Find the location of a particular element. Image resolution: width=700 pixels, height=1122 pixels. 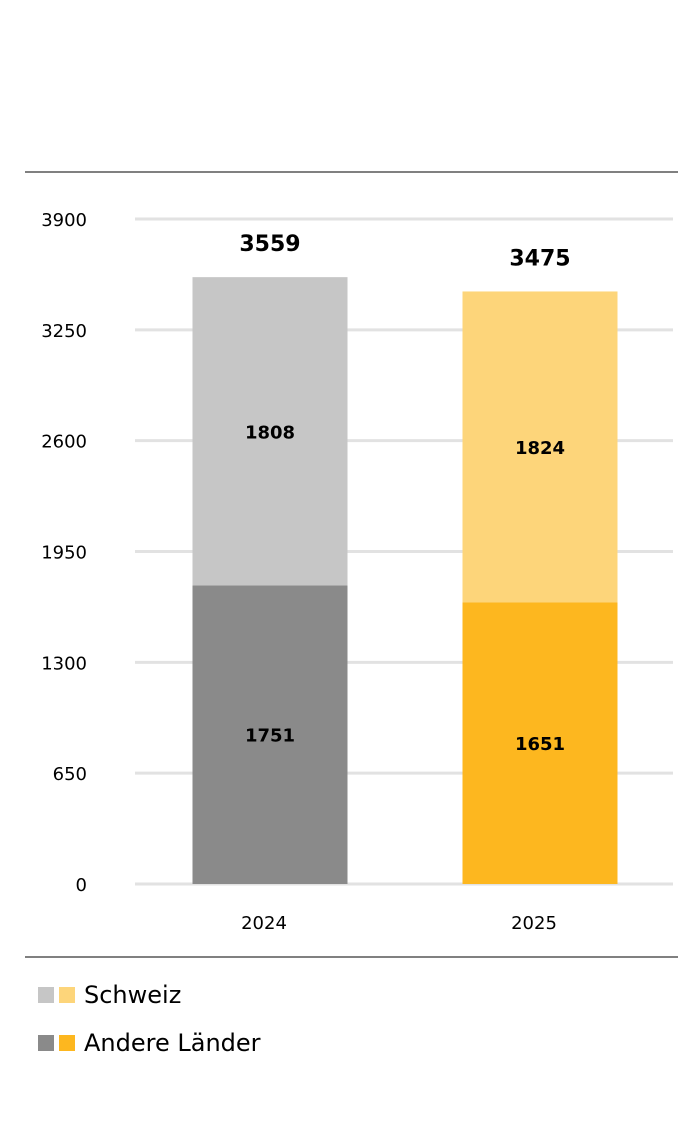

y-tick-label: 1300 is located at coordinates (64, 663).